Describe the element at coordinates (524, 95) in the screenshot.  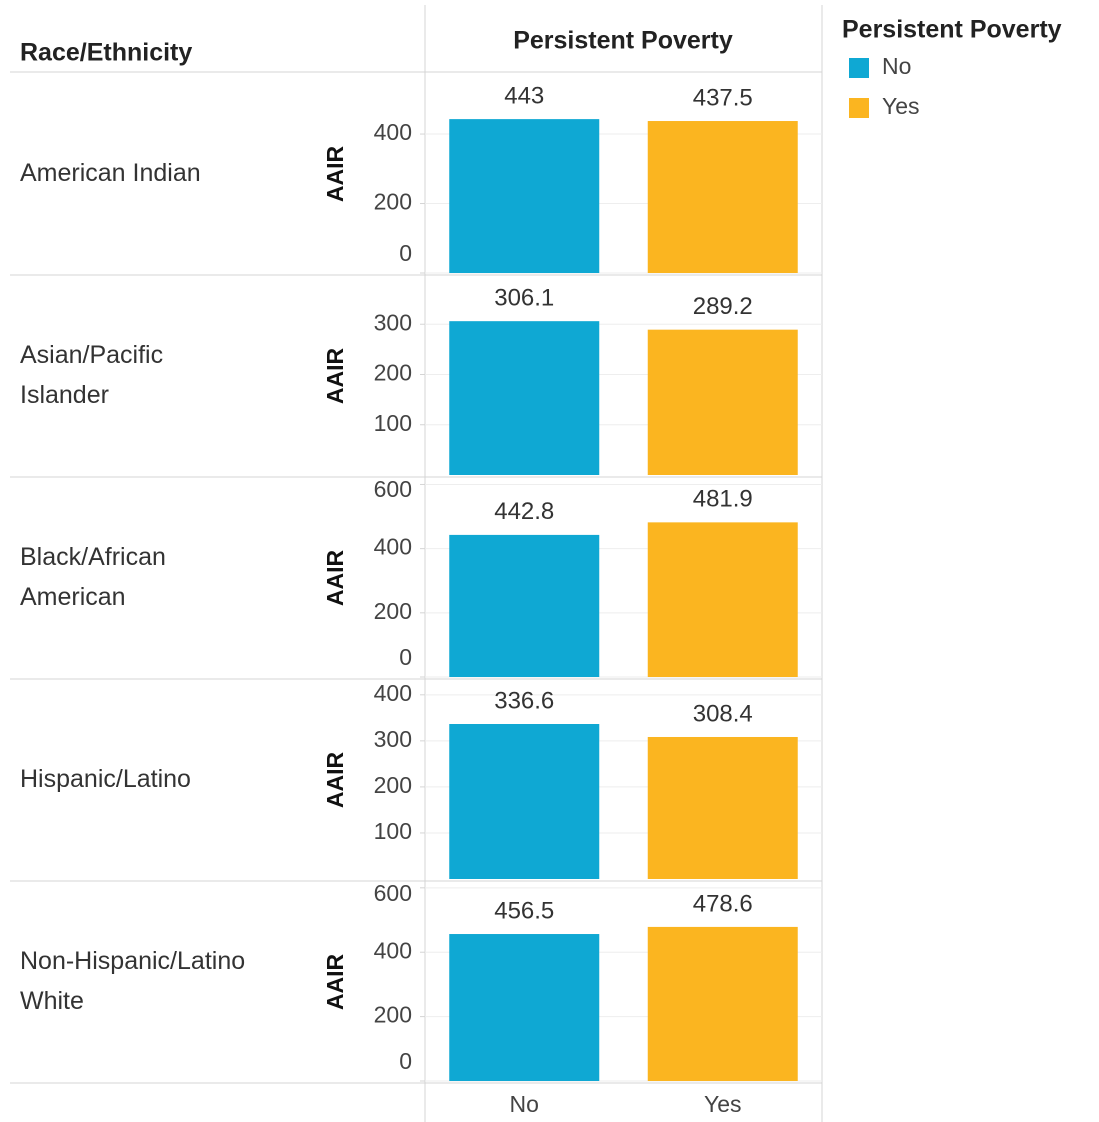
I see `value-label: 443` at that location.